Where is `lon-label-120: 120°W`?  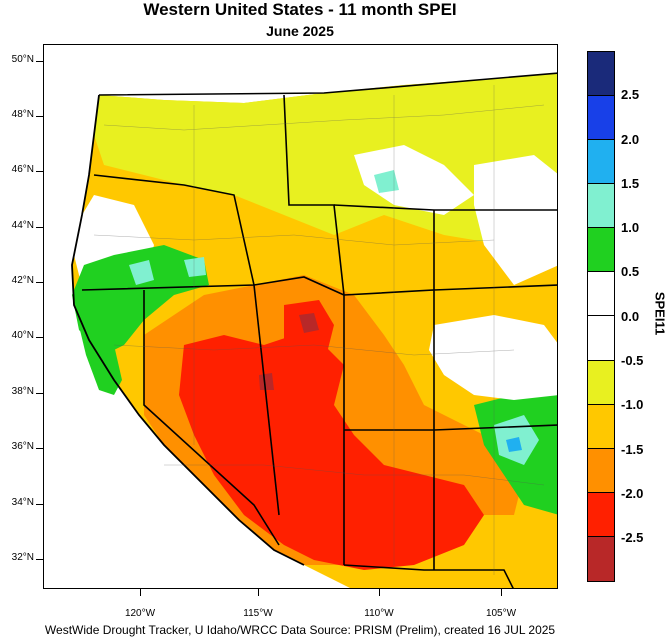 lon-label-120: 120°W is located at coordinates (140, 613).